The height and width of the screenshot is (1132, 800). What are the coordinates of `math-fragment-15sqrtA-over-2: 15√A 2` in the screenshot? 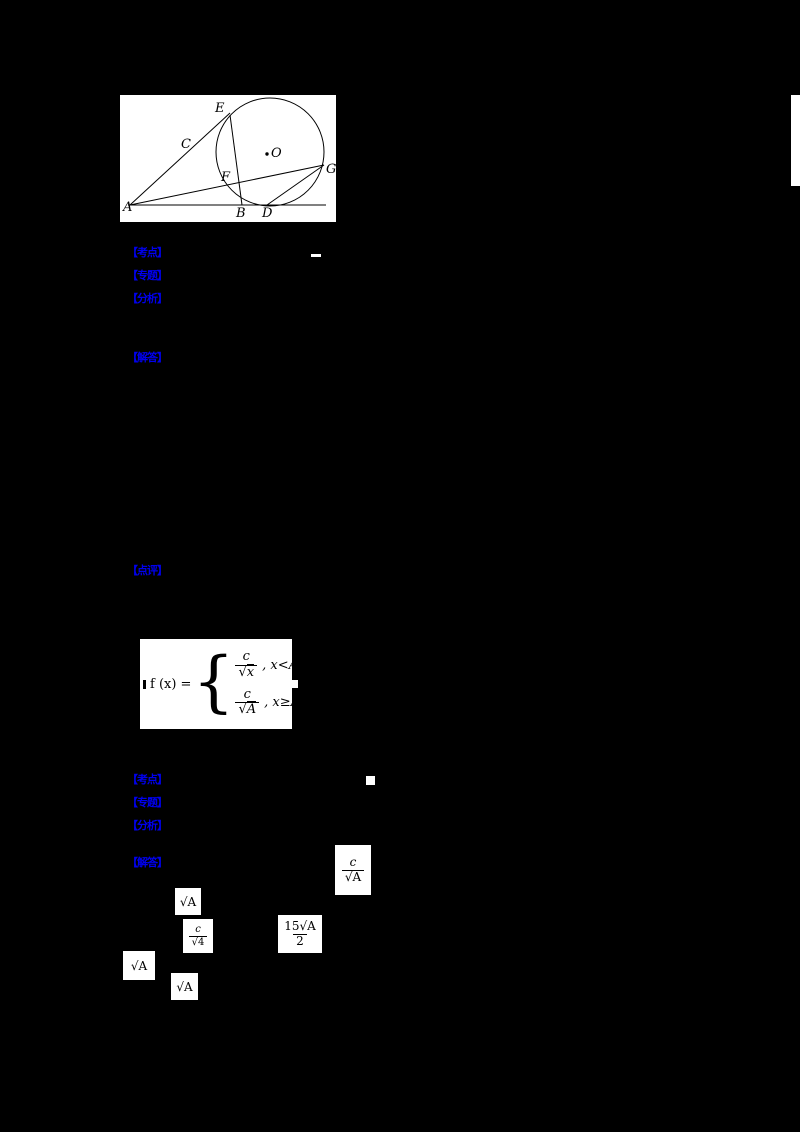 It's located at (300, 934).